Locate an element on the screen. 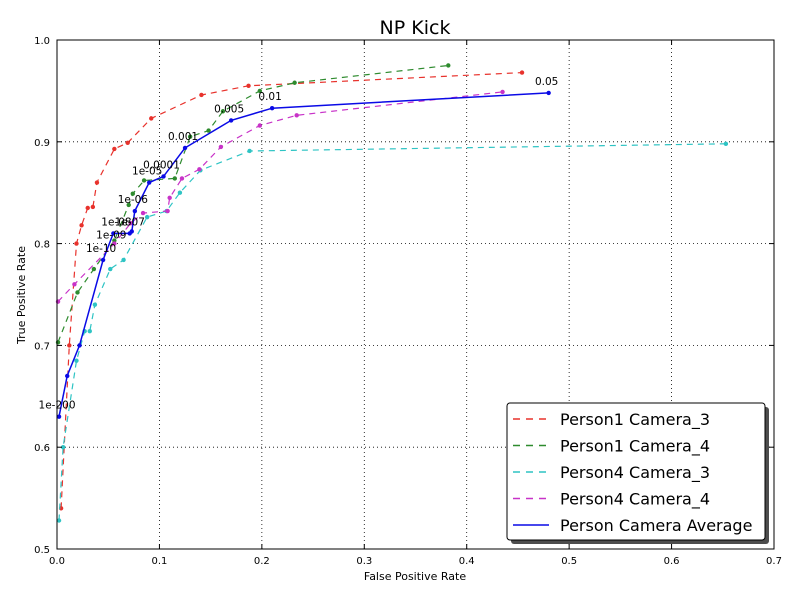  x-axis-title: False Positive Rate is located at coordinates (415, 576).